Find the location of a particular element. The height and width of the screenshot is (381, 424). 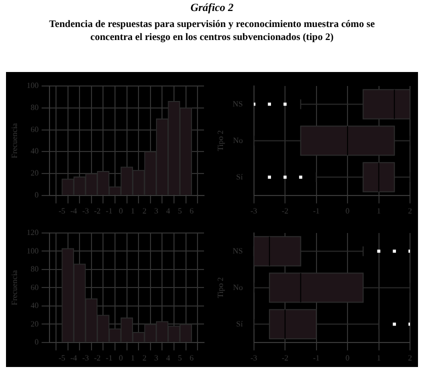

y-tick-label: 120 is located at coordinates (32, 233).